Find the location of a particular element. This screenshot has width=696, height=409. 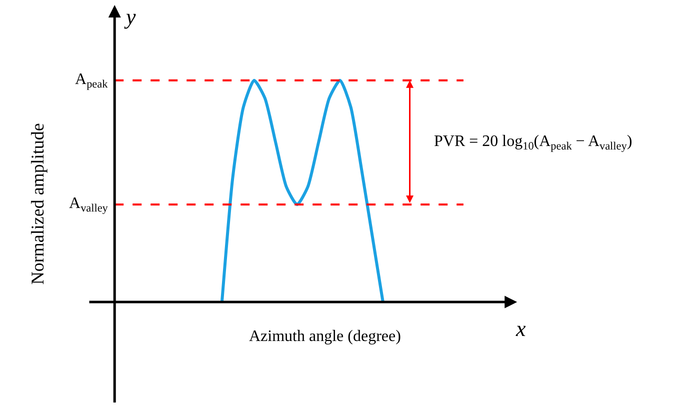

ref-line-label: A$_{valley}$ is located at coordinates (88, 204).